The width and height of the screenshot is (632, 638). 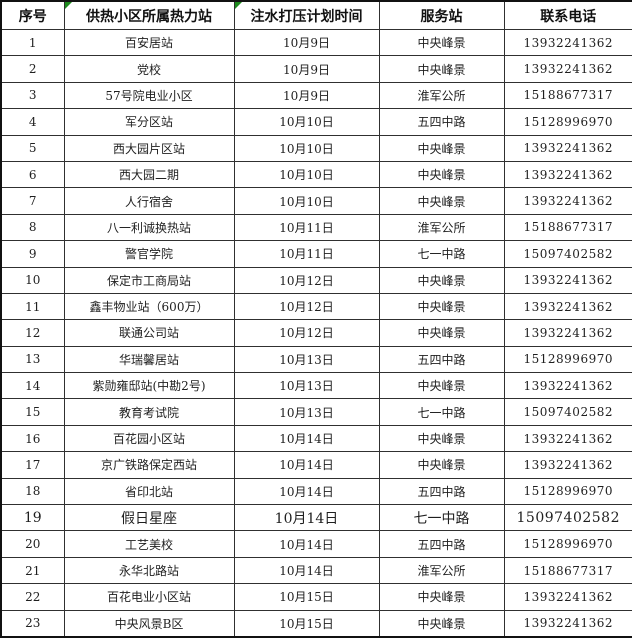 What do you see at coordinates (149, 201) in the screenshot?
I see `cell-station: 人行宿舍` at bounding box center [149, 201].